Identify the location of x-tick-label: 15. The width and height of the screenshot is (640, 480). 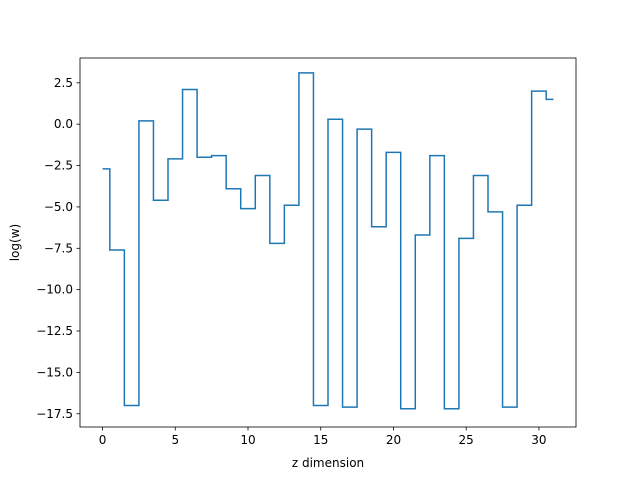
(320, 440).